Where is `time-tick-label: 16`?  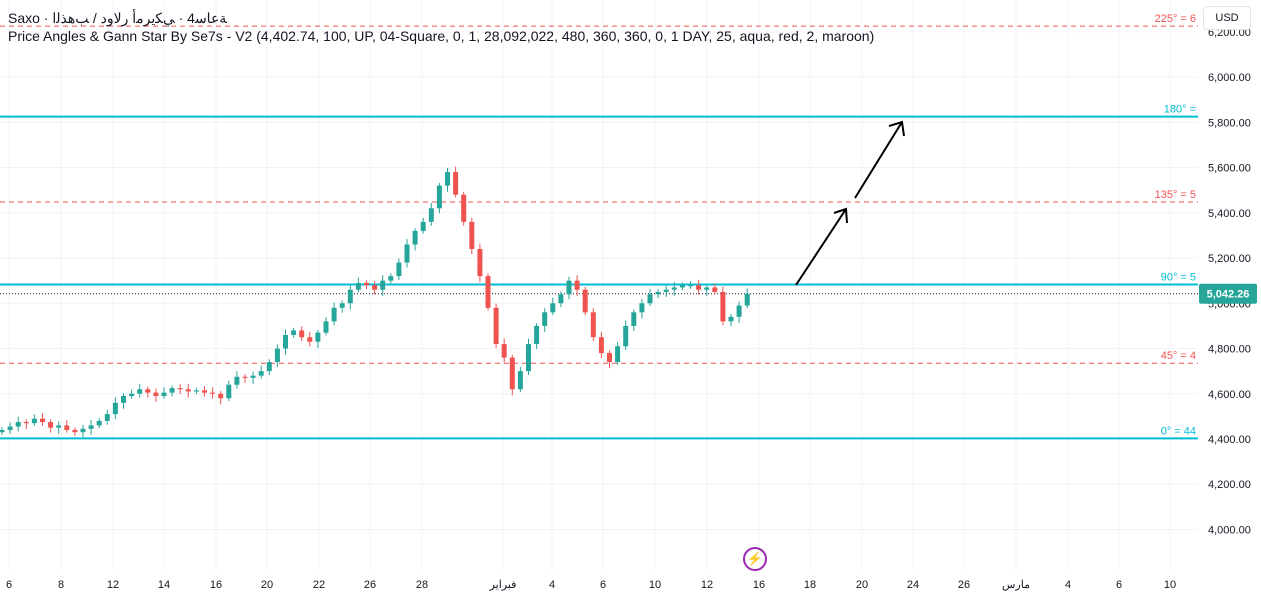 time-tick-label: 16 is located at coordinates (216, 585).